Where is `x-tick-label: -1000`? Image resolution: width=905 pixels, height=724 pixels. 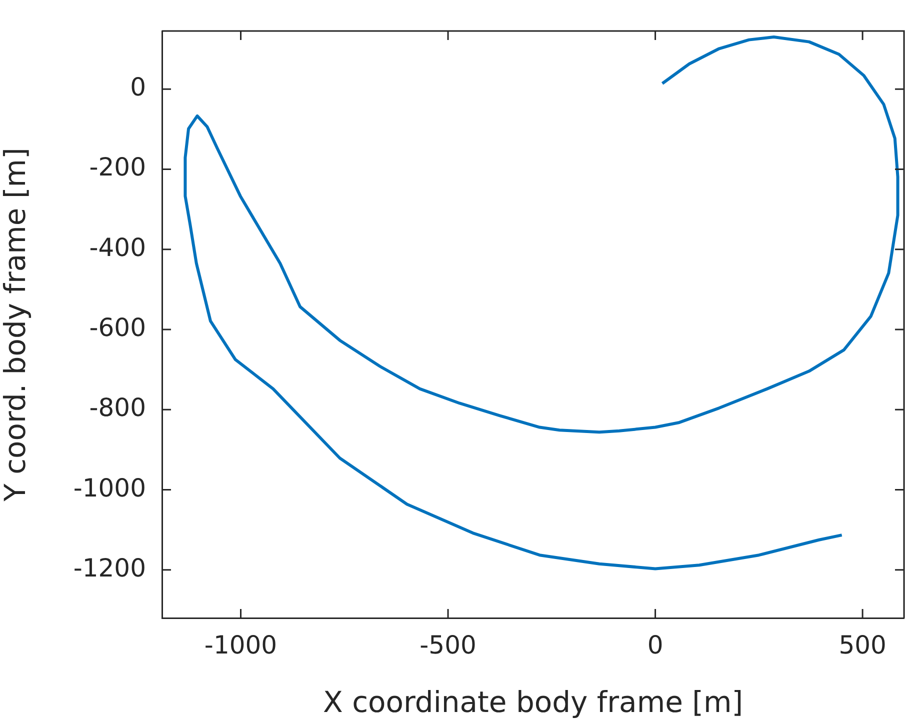
x-tick-label: -1000 is located at coordinates (241, 645).